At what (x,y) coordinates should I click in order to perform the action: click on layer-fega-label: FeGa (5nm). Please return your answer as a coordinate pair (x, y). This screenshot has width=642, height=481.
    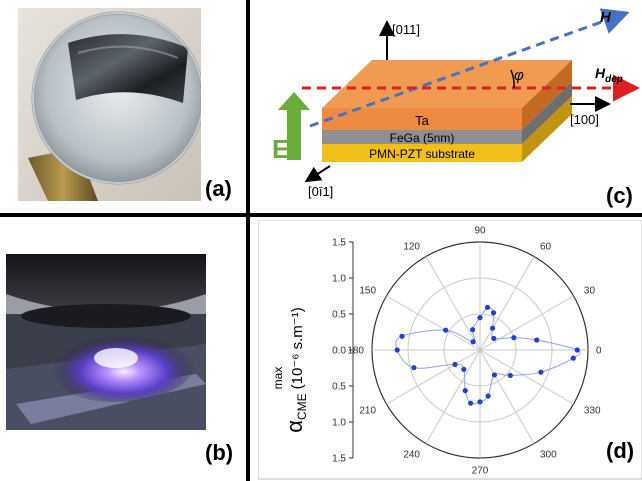
    Looking at the image, I should click on (422, 138).